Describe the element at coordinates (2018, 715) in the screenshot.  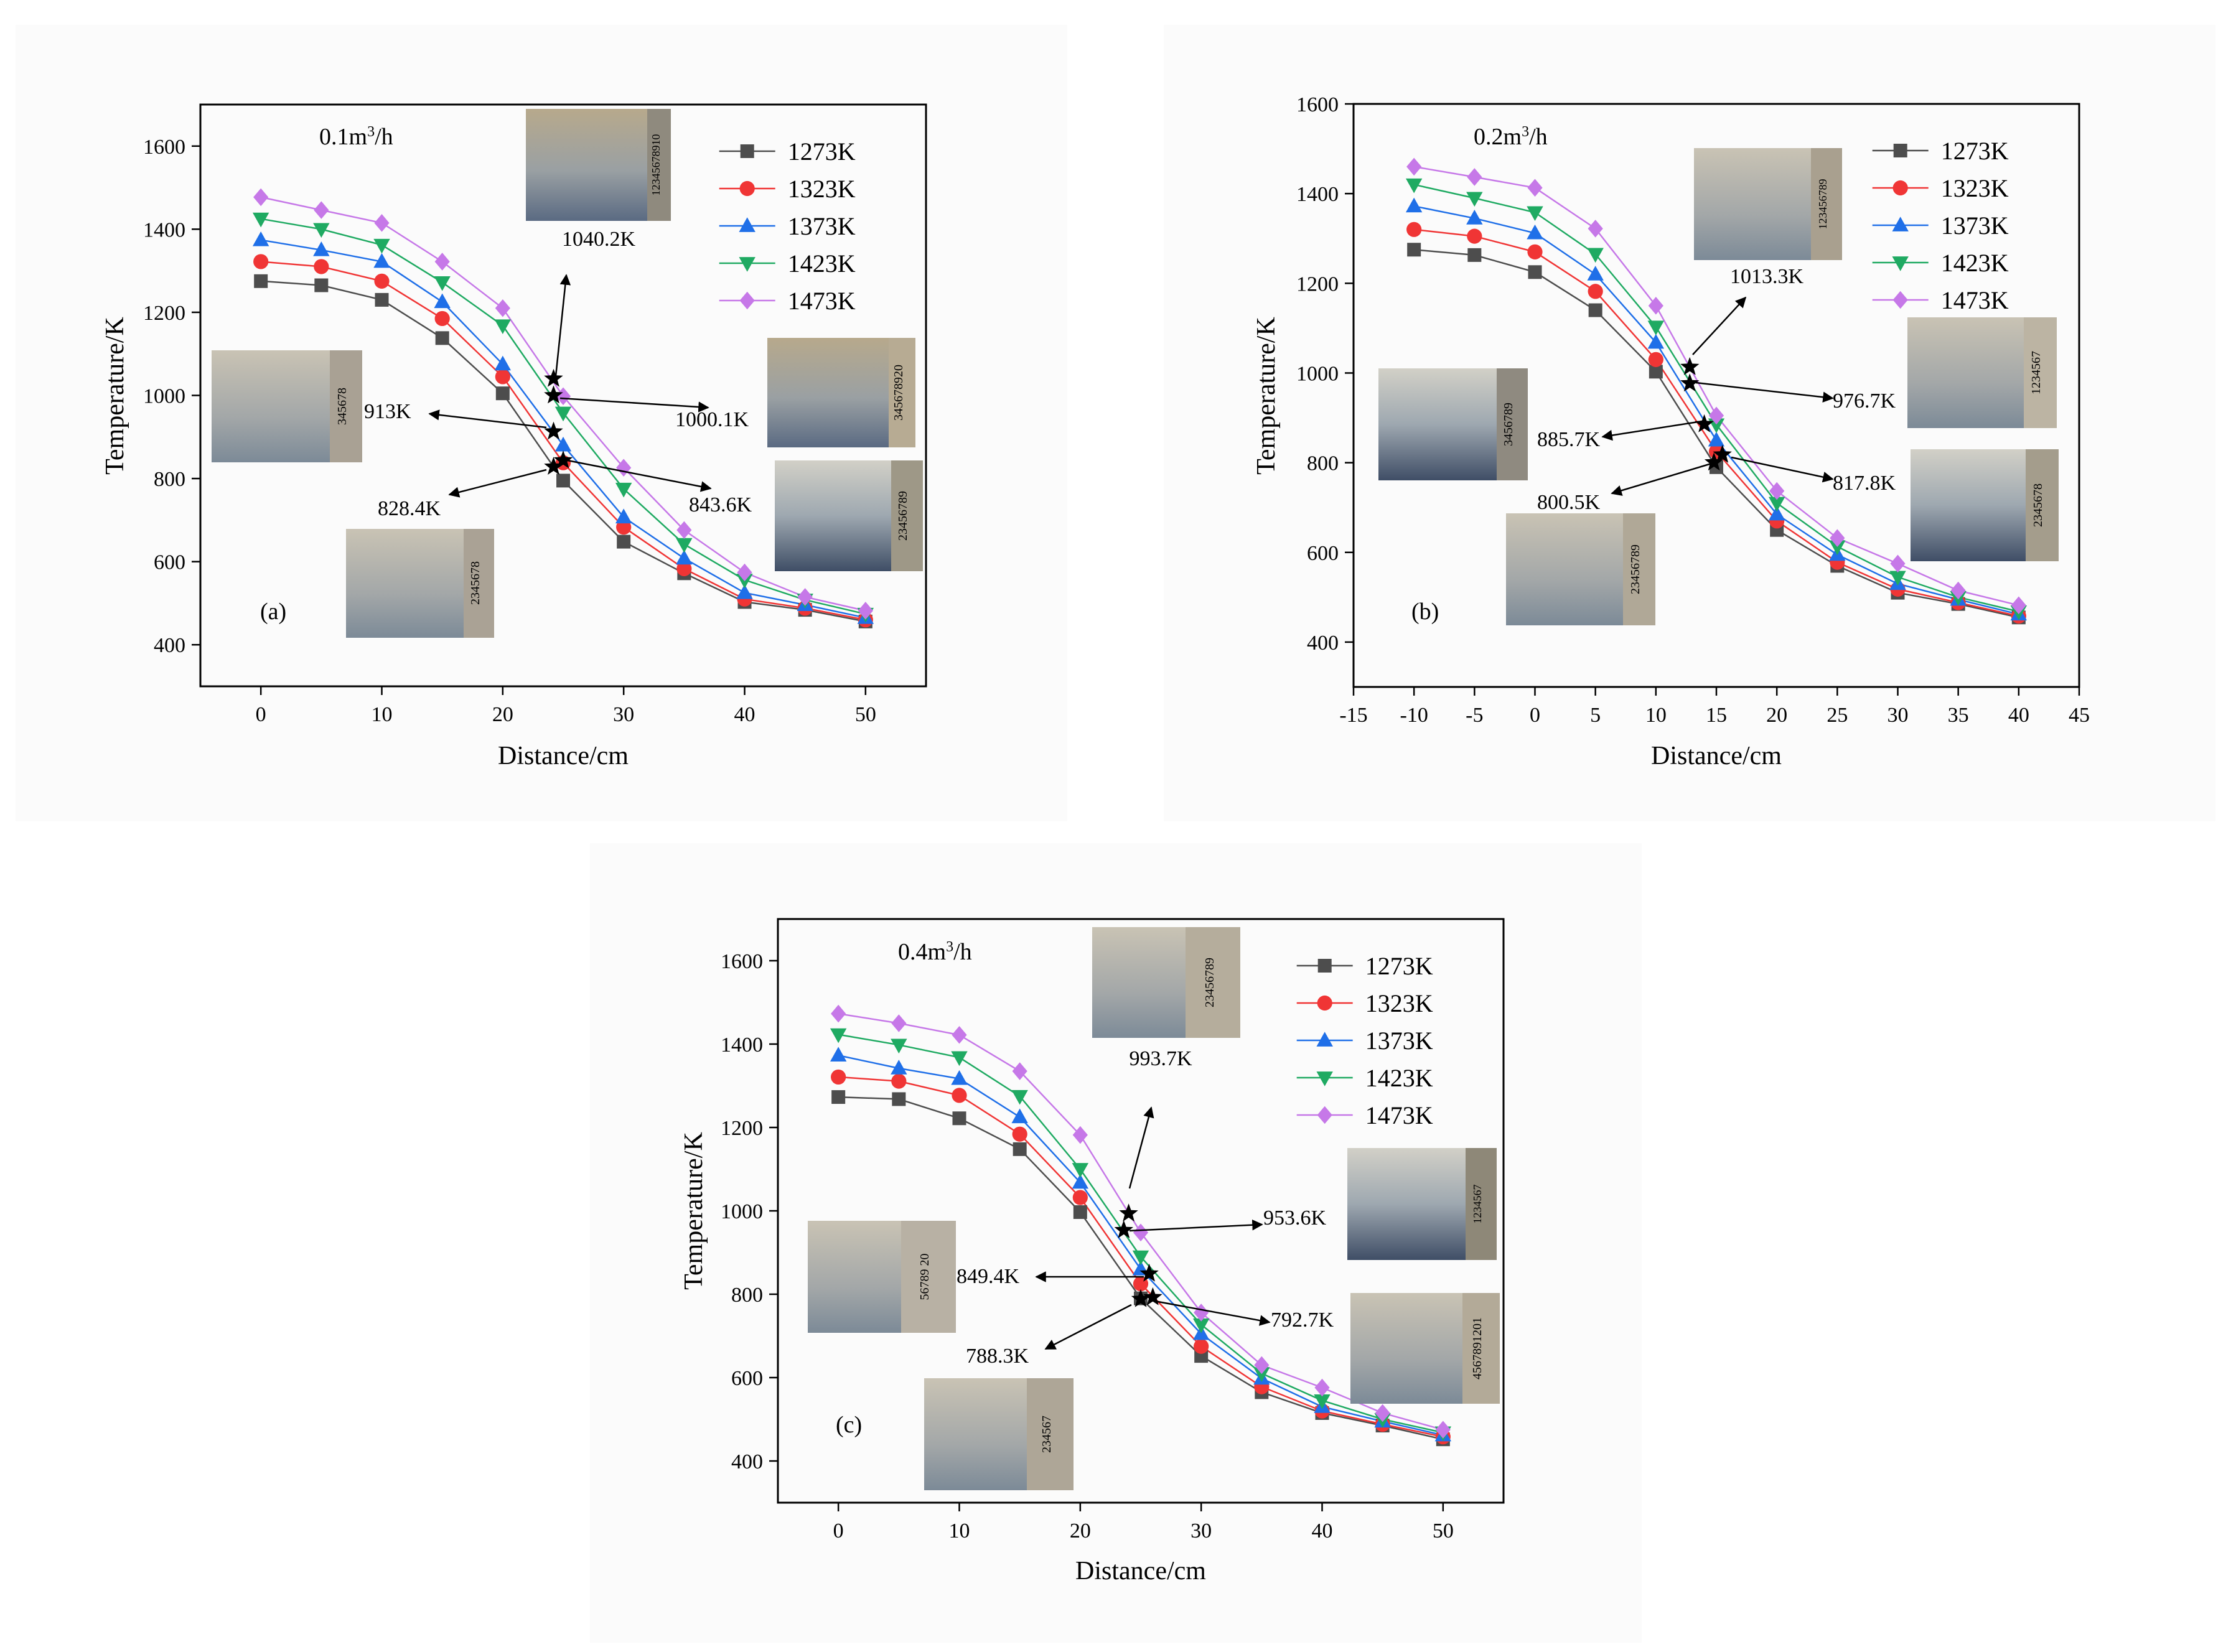
I see `x-tick-label: 40` at that location.